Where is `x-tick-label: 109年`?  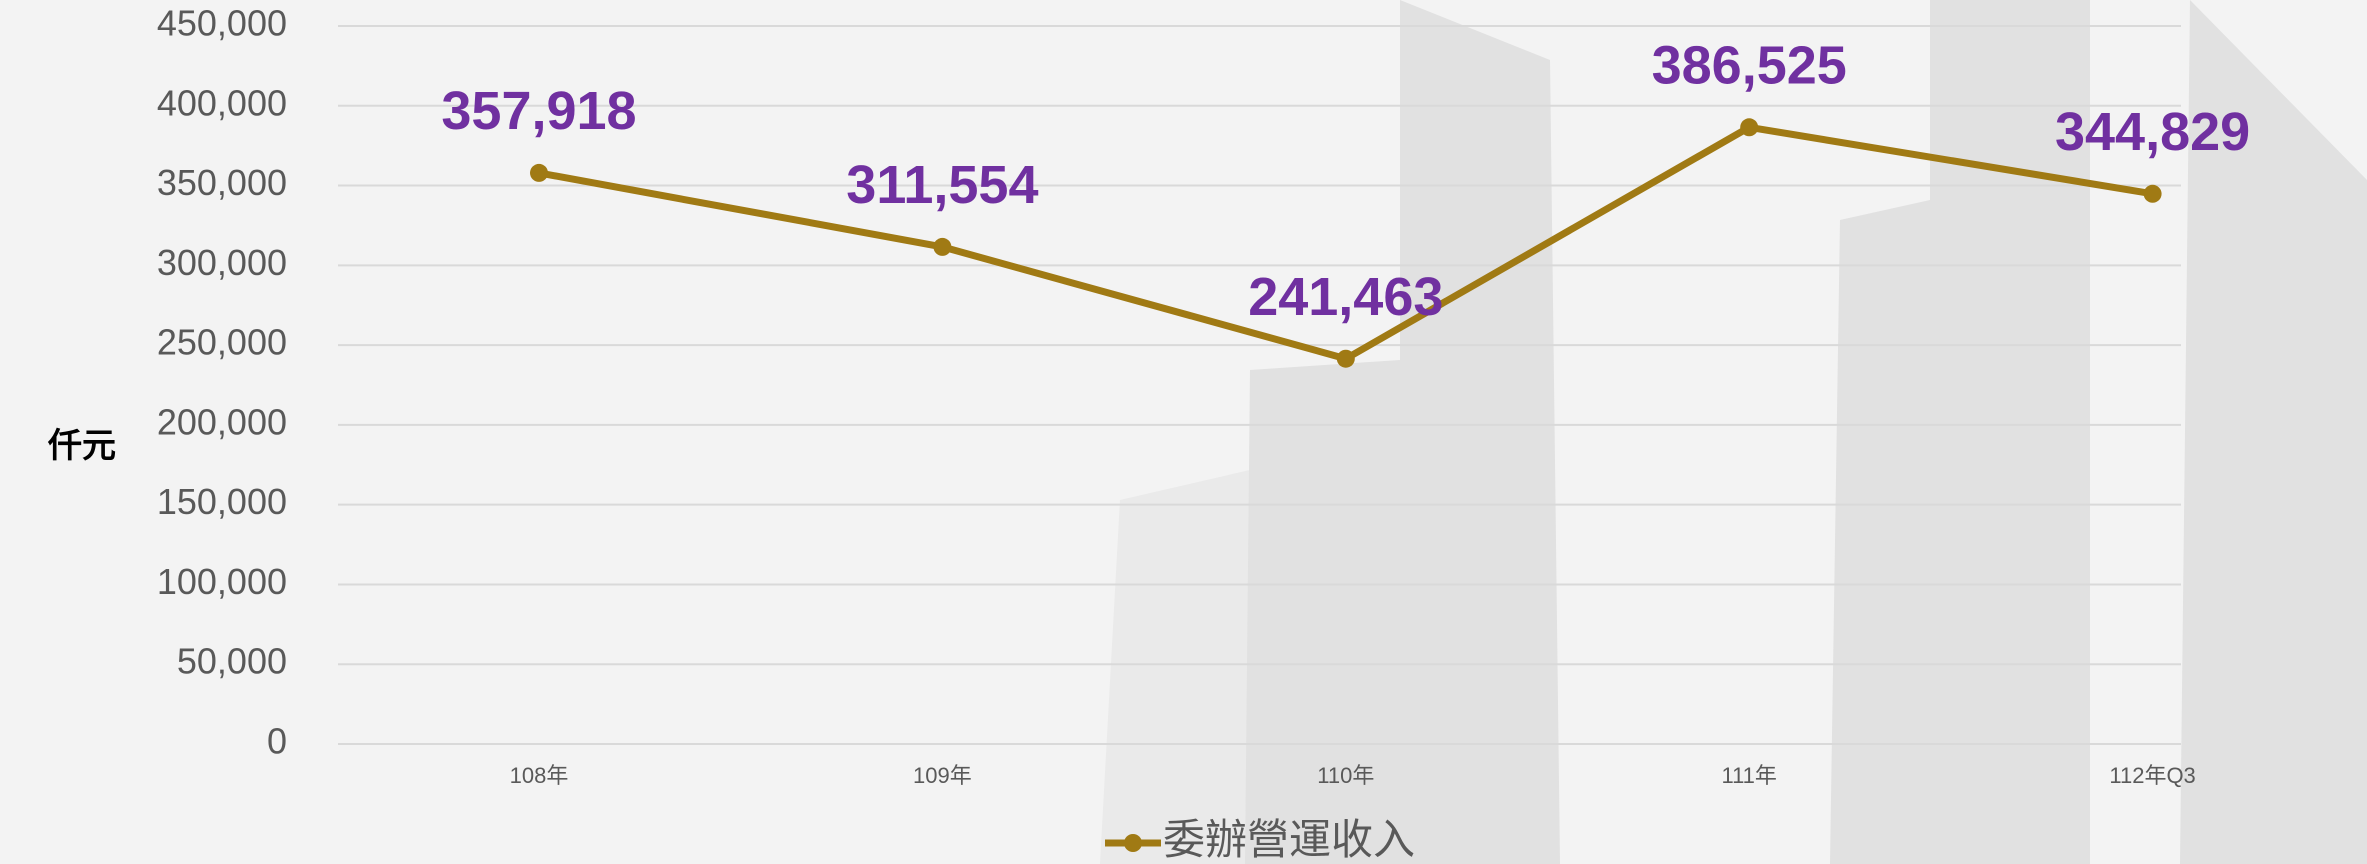
x-tick-label: 109年 is located at coordinates (942, 775).